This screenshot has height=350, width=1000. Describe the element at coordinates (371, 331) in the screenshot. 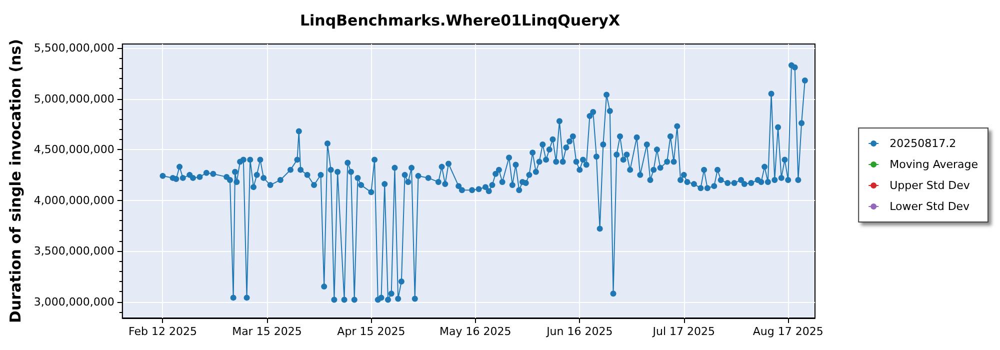

I see `x-tick-label: Apr 15 2025` at that location.